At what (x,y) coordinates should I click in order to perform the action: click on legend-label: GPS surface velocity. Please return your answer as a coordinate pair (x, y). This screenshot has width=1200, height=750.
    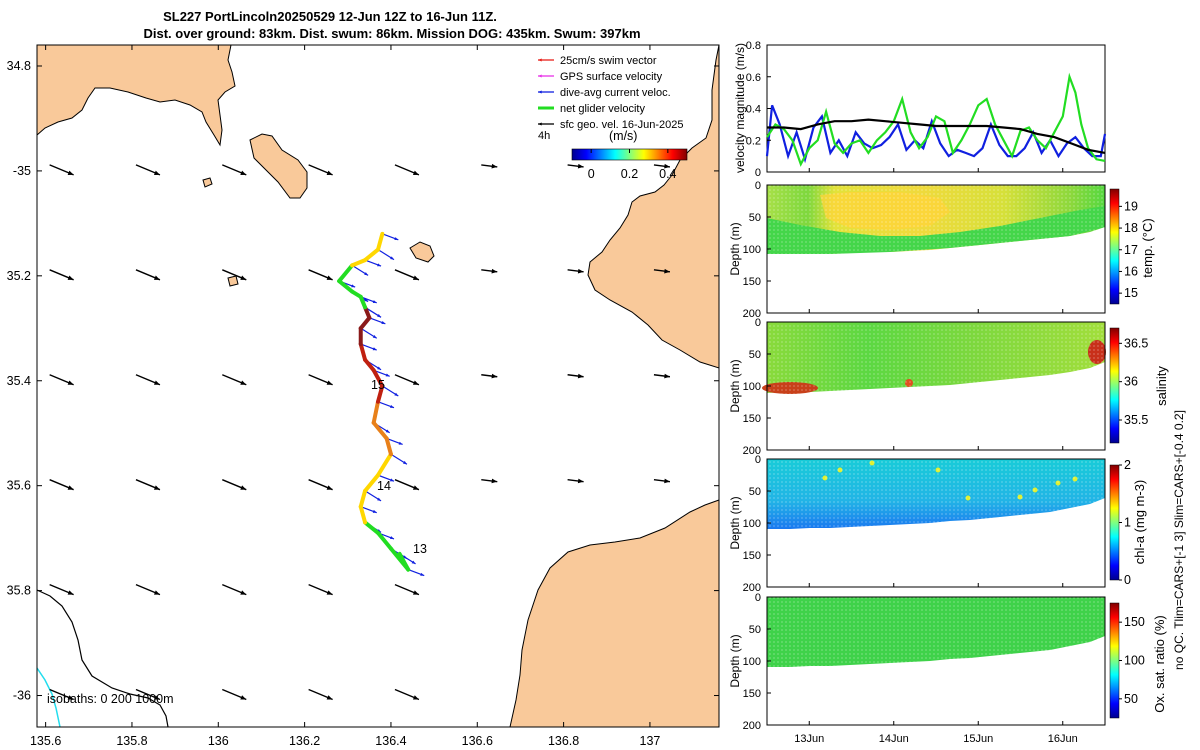
    Looking at the image, I should click on (611, 77).